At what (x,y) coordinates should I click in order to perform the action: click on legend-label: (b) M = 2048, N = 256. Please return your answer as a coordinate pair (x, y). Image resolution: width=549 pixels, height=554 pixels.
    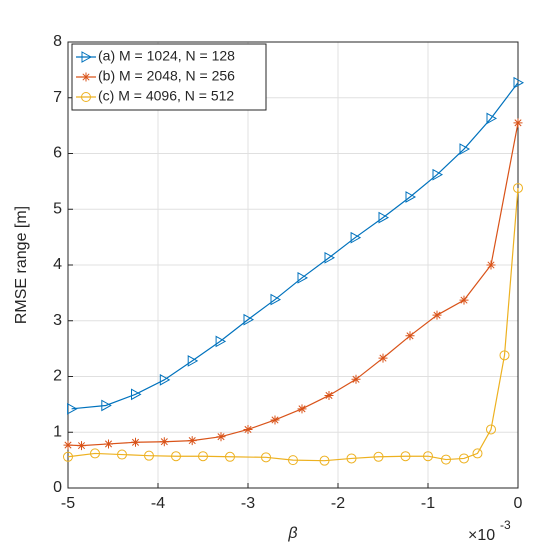
    Looking at the image, I should click on (166, 76).